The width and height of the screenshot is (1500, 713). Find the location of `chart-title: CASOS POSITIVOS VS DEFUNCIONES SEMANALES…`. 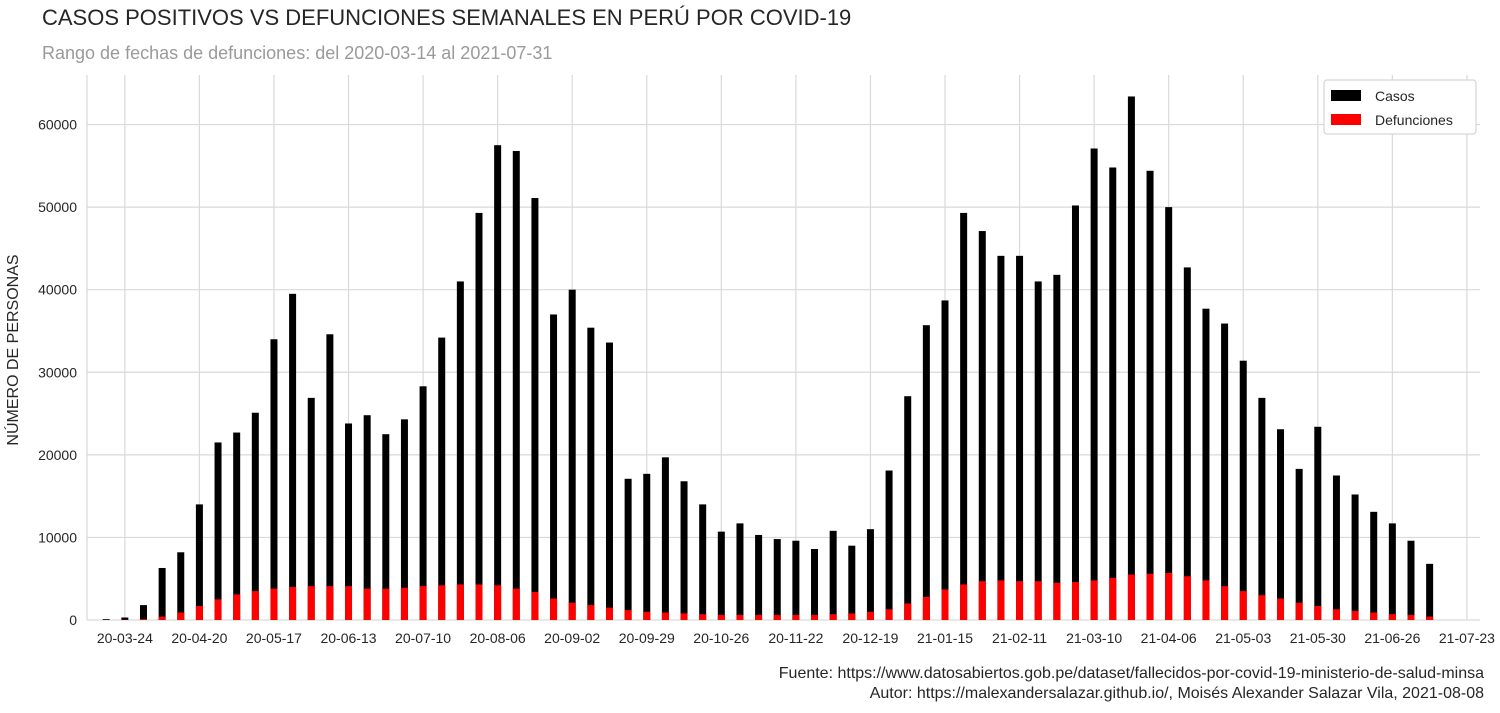

chart-title: CASOS POSITIVOS VS DEFUNCIONES SEMANALES… is located at coordinates (447, 17).